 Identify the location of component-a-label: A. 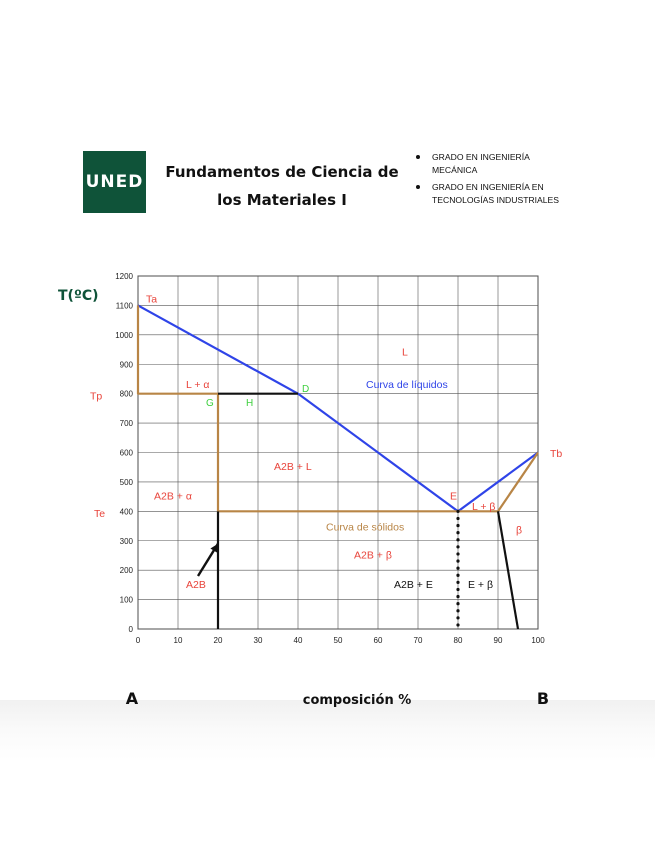
(132, 698).